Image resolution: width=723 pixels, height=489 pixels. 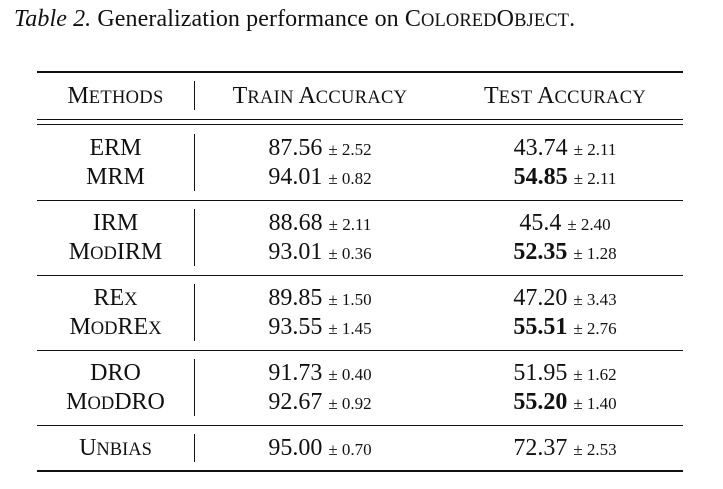 I want to click on method-cell: ModDRO, so click(x=115, y=402).